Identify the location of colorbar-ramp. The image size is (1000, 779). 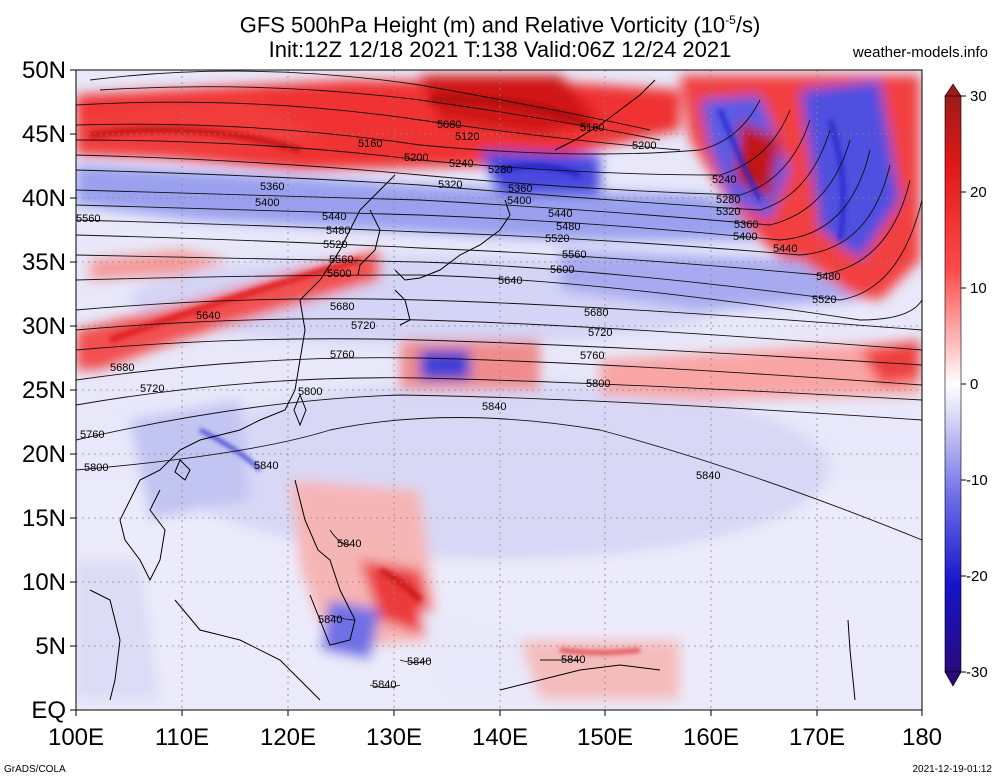
(953, 384).